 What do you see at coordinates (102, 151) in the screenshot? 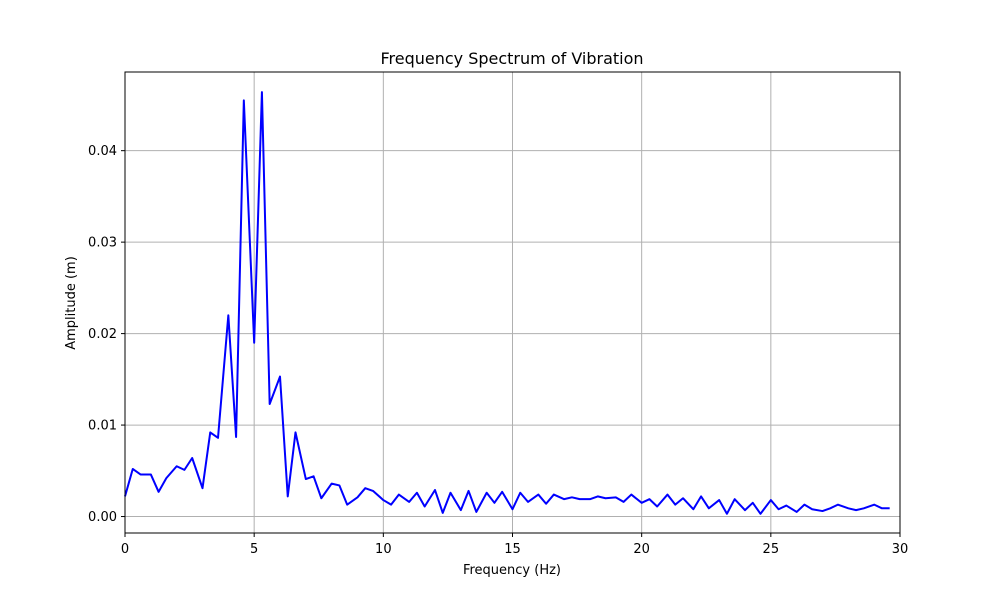
I see `y-tick-label: 0.04` at bounding box center [102, 151].